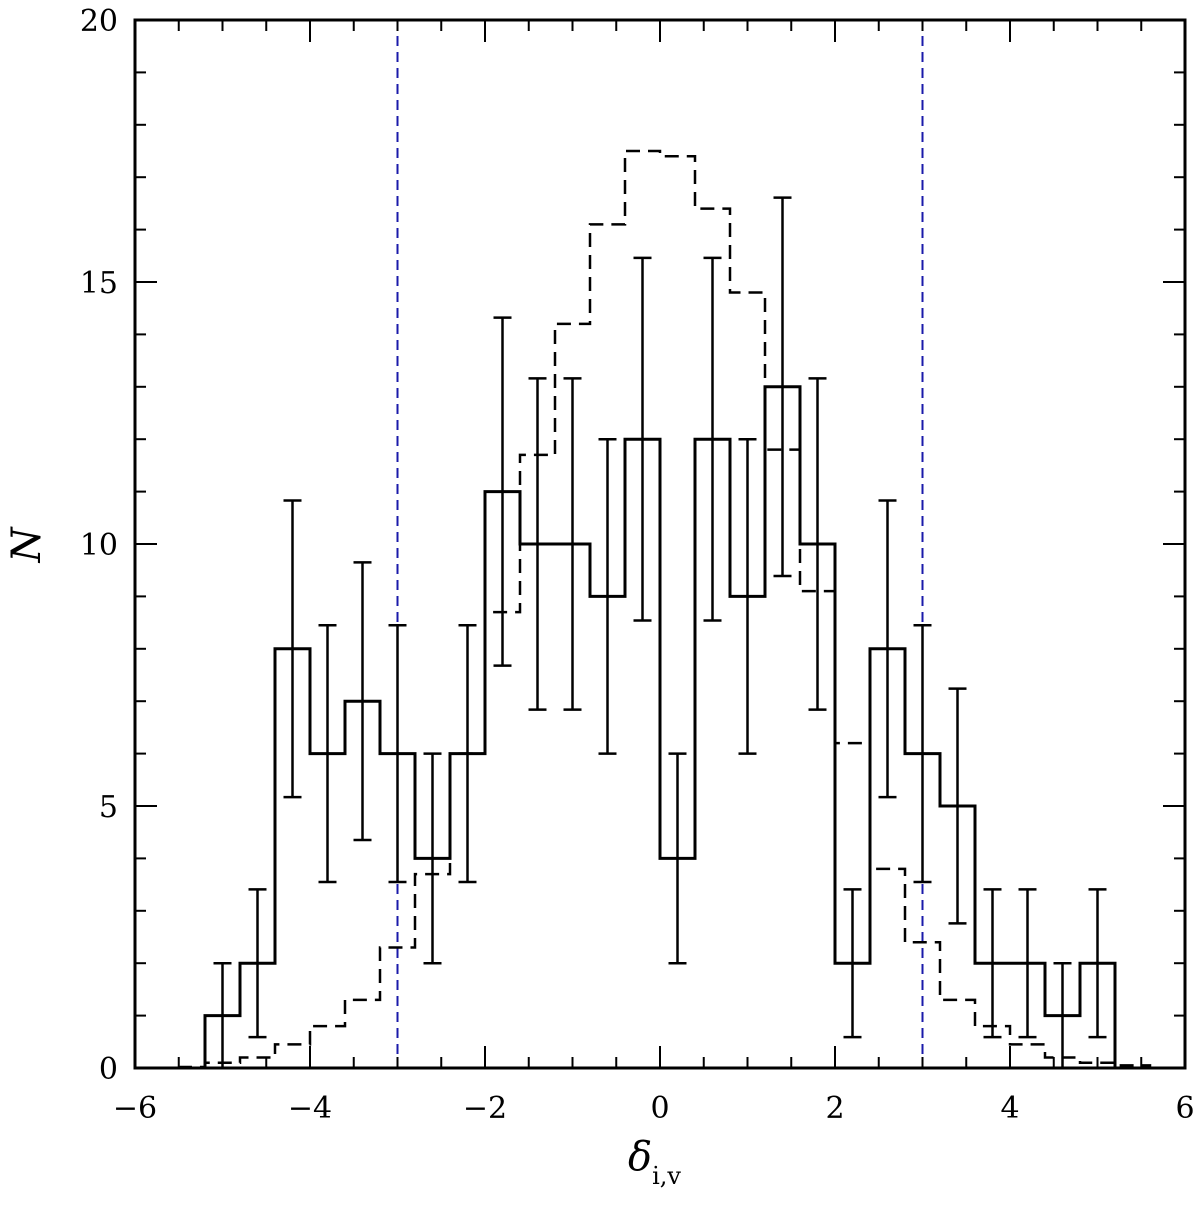  I want to click on x-axis-symbol: δ, so click(640, 1157).